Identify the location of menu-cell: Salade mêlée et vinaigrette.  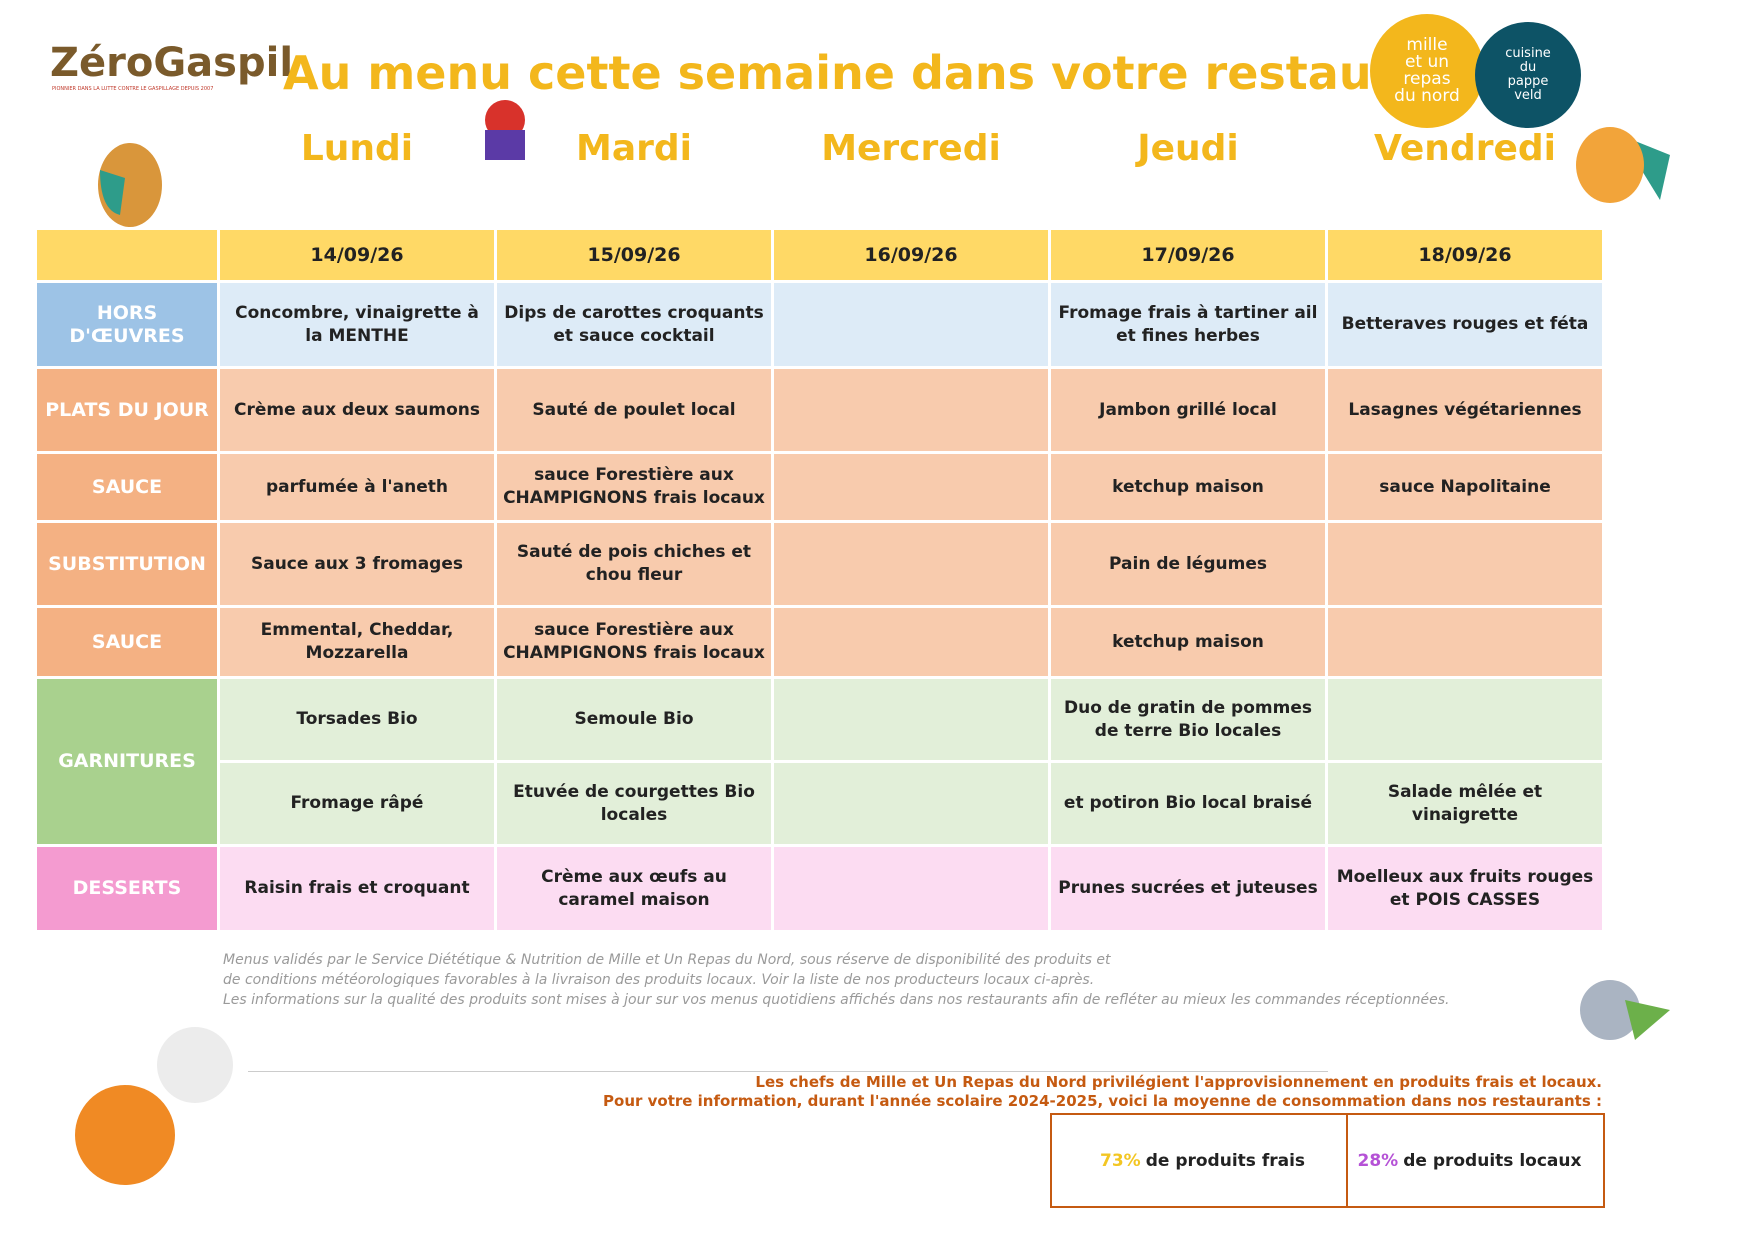
(1465, 803).